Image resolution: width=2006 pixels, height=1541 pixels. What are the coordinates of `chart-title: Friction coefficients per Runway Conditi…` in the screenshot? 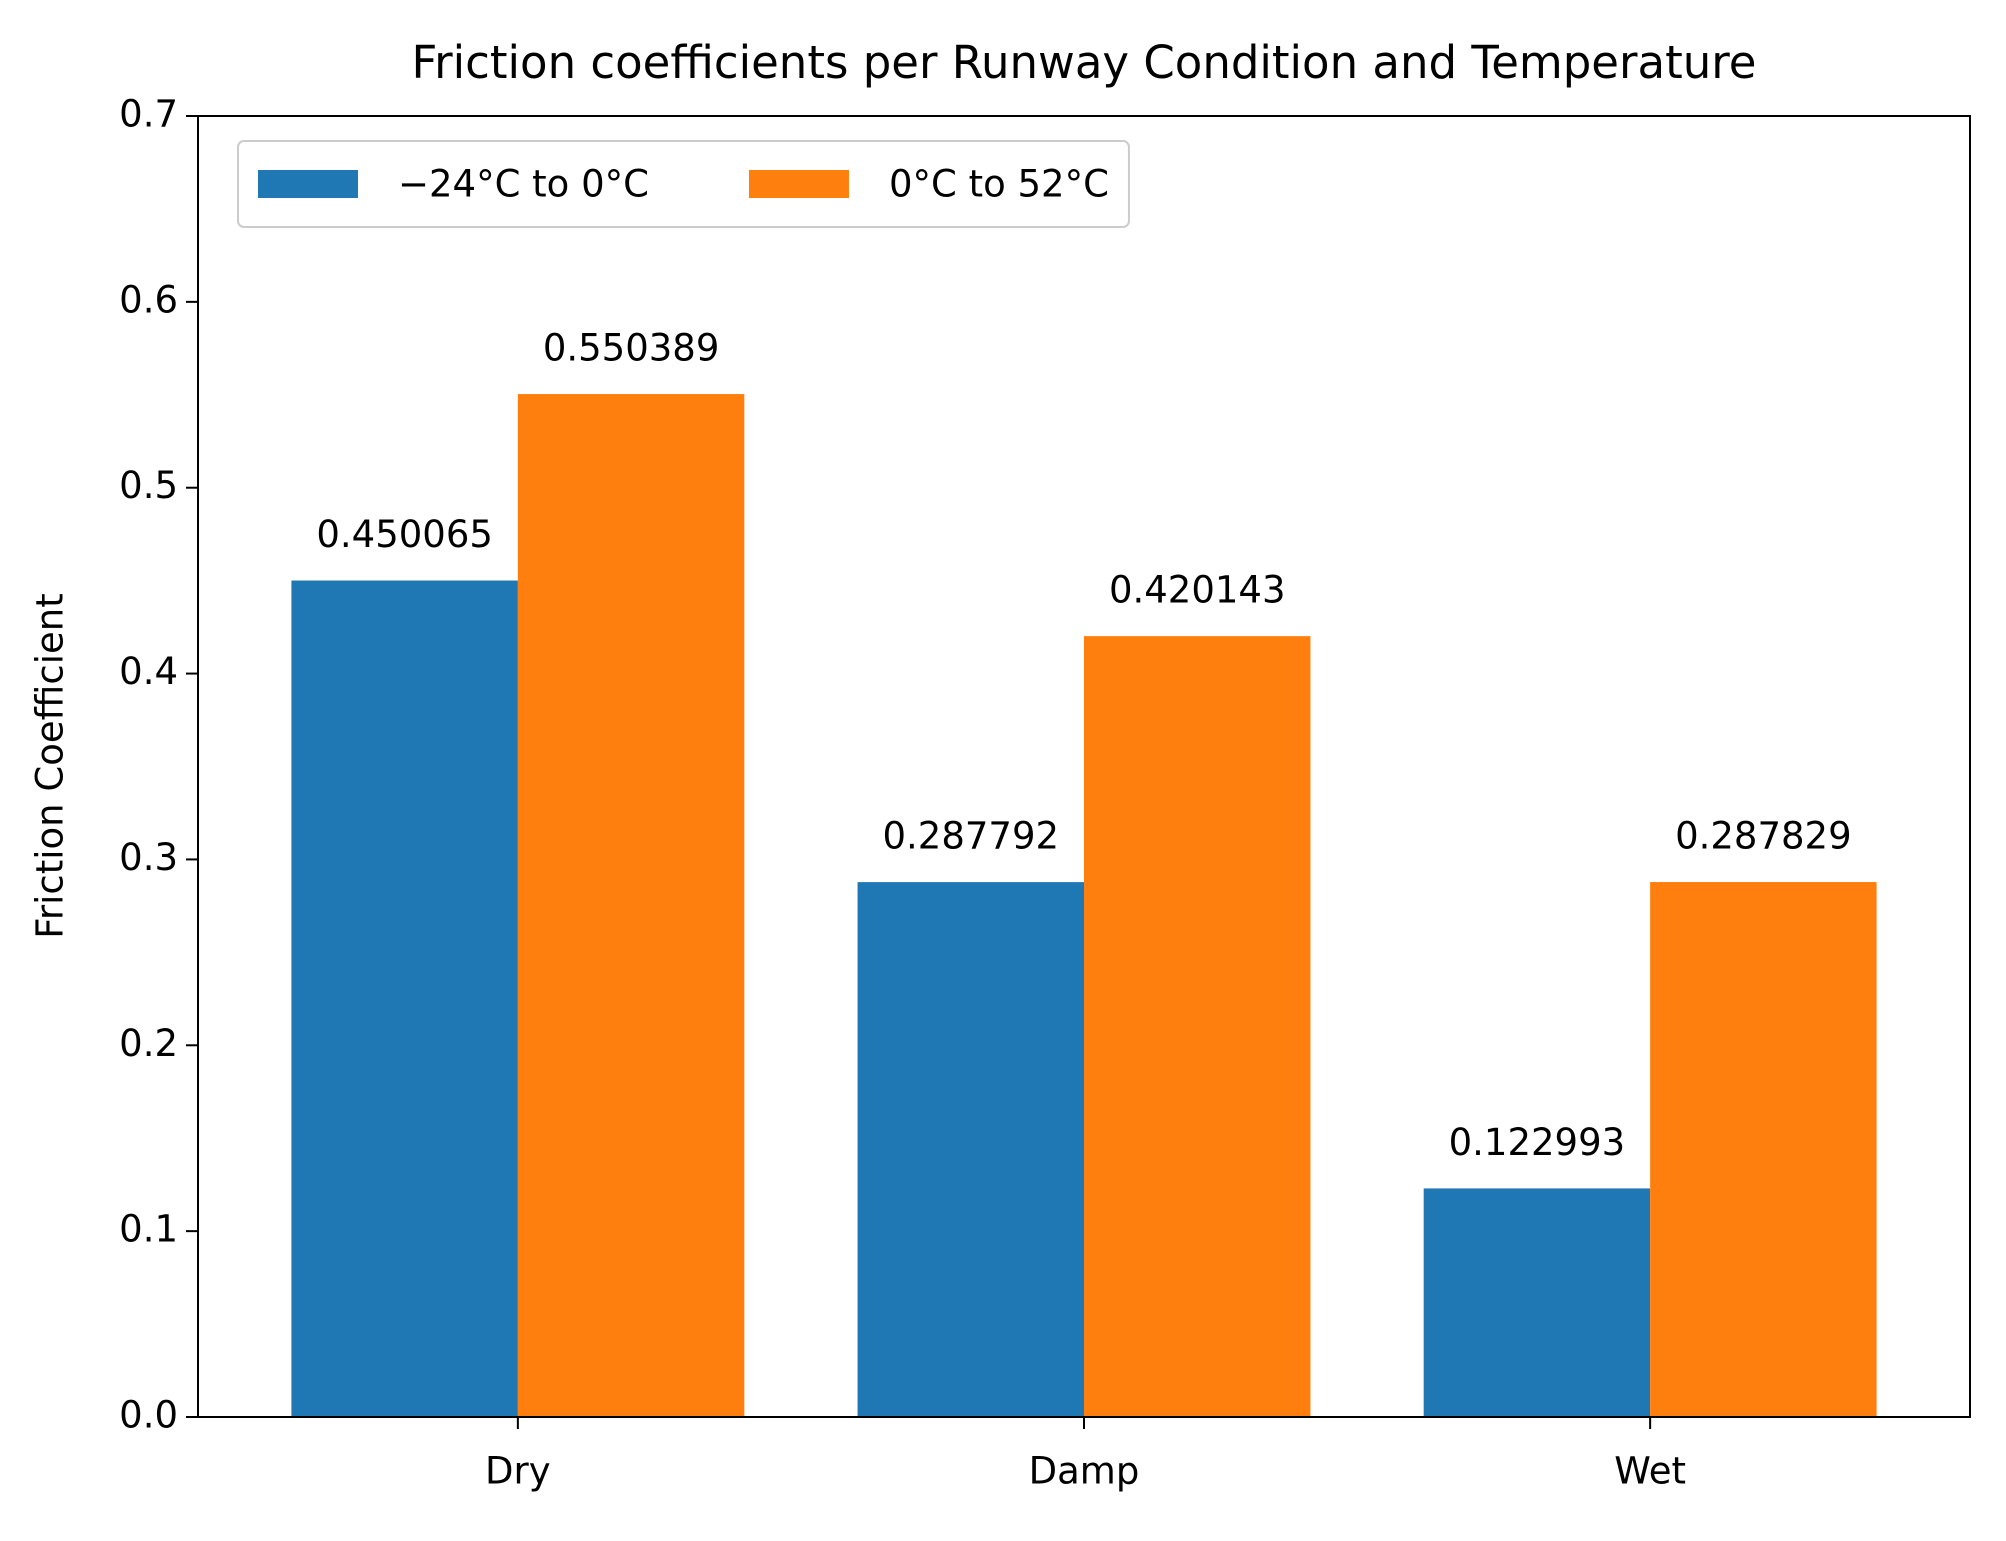 It's located at (1084, 62).